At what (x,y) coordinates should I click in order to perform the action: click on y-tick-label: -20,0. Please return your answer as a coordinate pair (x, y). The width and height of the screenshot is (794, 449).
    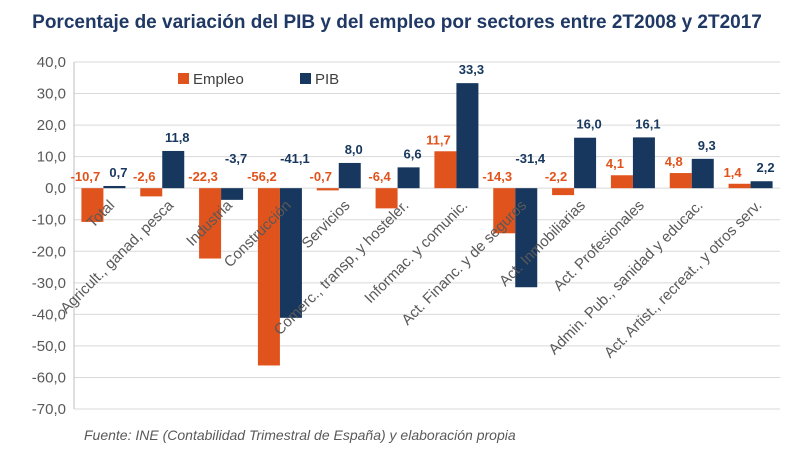
    Looking at the image, I should click on (49, 251).